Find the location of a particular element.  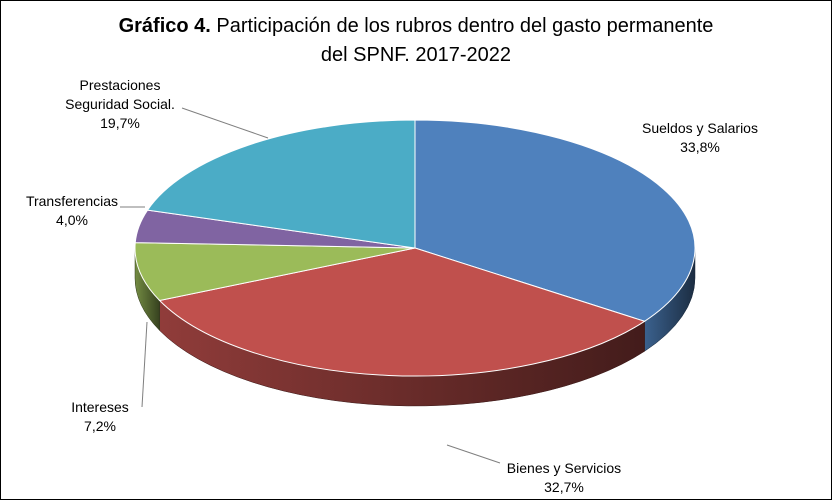

slice-name-label: Transferencias is located at coordinates (72, 201).